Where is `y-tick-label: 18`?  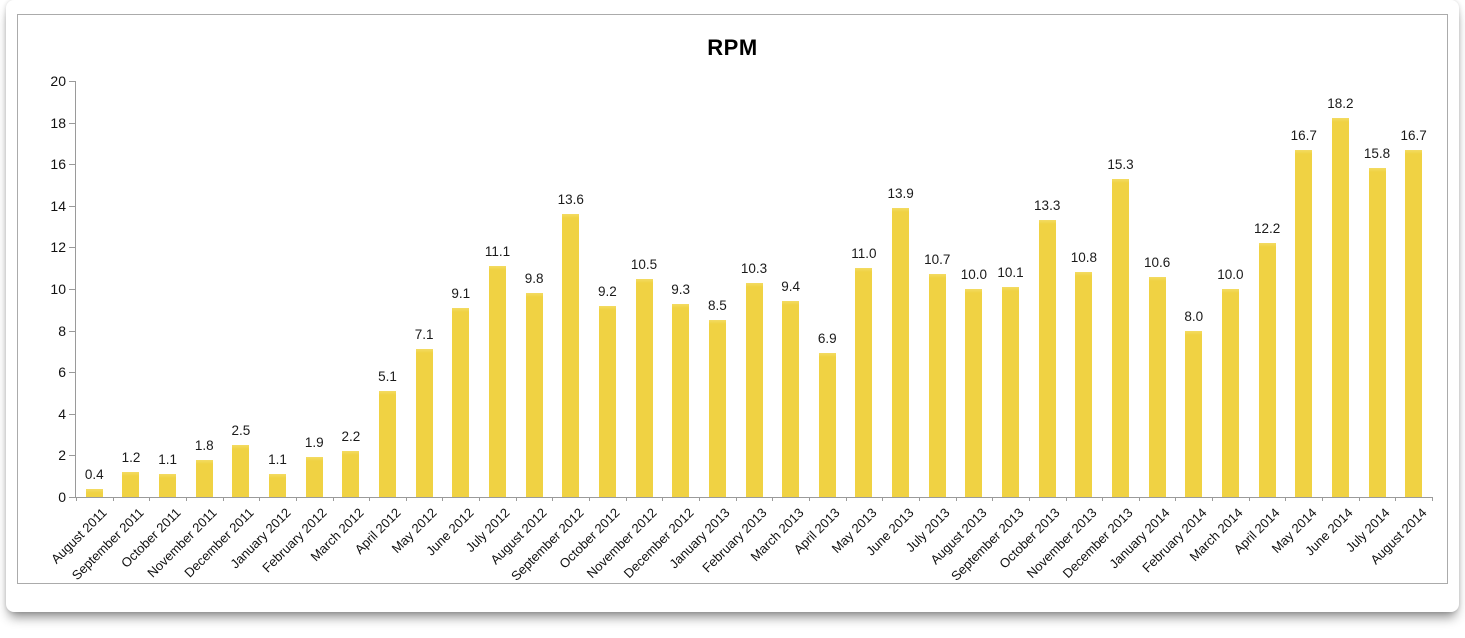 y-tick-label: 18 is located at coordinates (58, 122).